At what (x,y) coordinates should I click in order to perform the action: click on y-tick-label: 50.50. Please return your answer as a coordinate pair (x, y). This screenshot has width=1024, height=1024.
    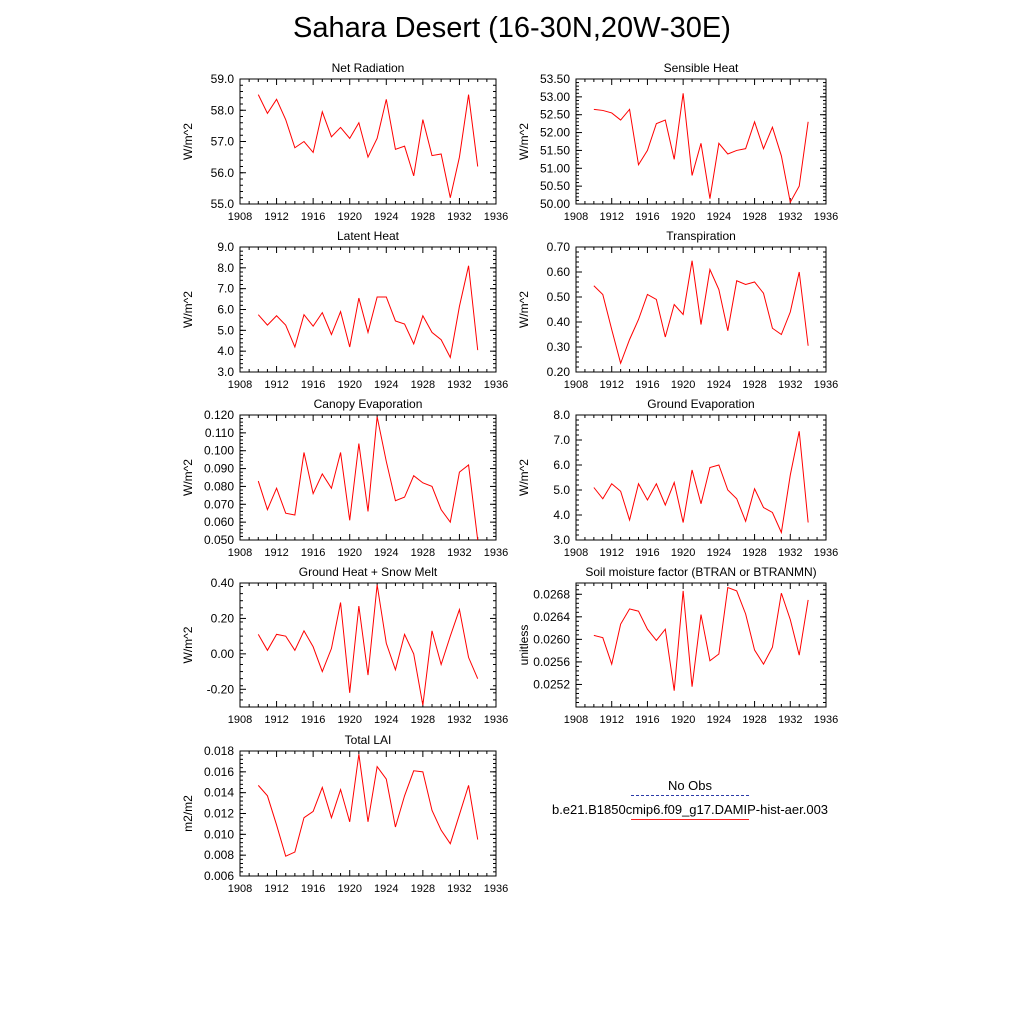
    Looking at the image, I should click on (555, 186).